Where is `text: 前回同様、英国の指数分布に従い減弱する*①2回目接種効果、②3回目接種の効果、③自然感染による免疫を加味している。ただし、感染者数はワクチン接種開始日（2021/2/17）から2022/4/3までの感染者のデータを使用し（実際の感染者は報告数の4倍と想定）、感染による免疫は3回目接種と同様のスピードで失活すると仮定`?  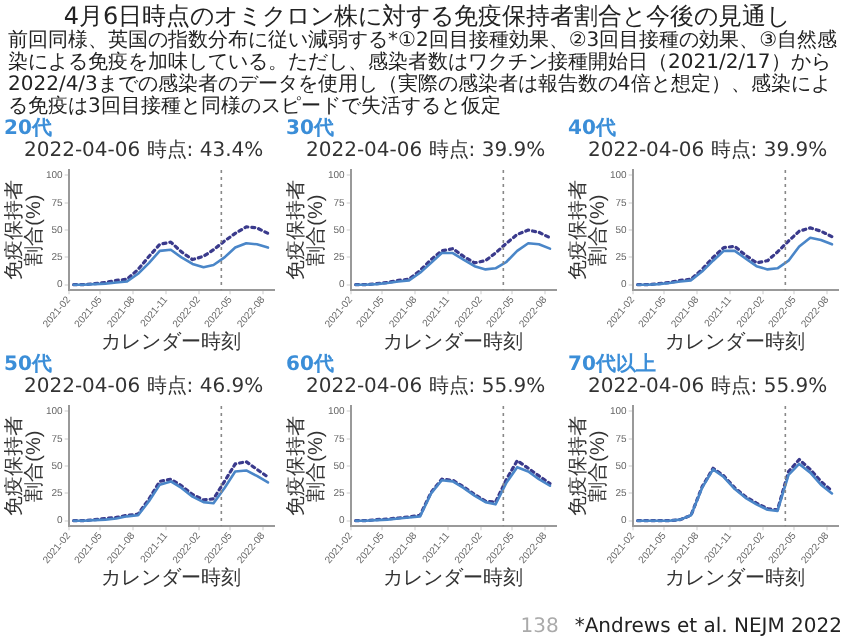 text: 前回同様、英国の指数分布に従い減弱する*①2回目接種効果、②3回目接種の効果、③自然感染による免疫を加味している。ただし、感染者数はワクチン接種開始日（2021/2/17）から2022/4/3までの感染者のデータを使用し（実際の感染者は報告数の4倍と想定）、感染による免疫は3回目接種と同様のスピードで失活すると仮定 is located at coordinates (424, 74).